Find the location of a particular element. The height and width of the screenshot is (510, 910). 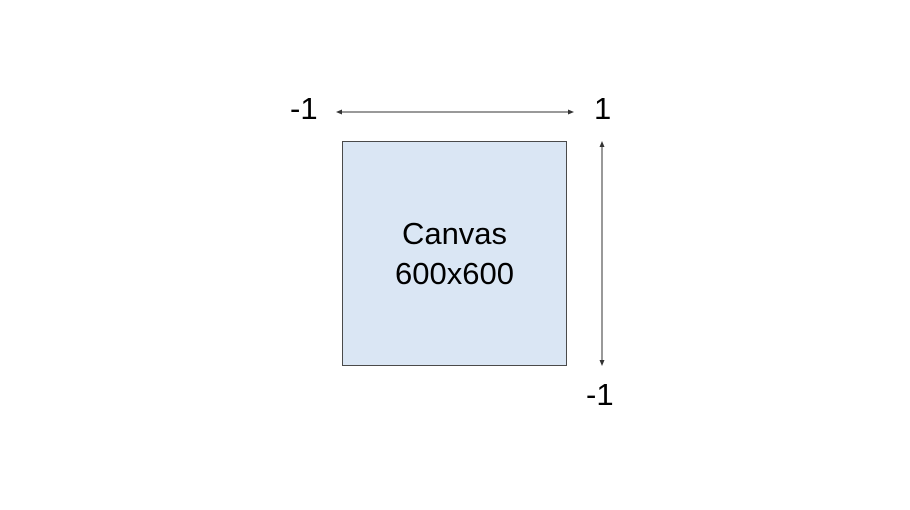

canvas-box: Canvas 600x600 is located at coordinates (454, 253).